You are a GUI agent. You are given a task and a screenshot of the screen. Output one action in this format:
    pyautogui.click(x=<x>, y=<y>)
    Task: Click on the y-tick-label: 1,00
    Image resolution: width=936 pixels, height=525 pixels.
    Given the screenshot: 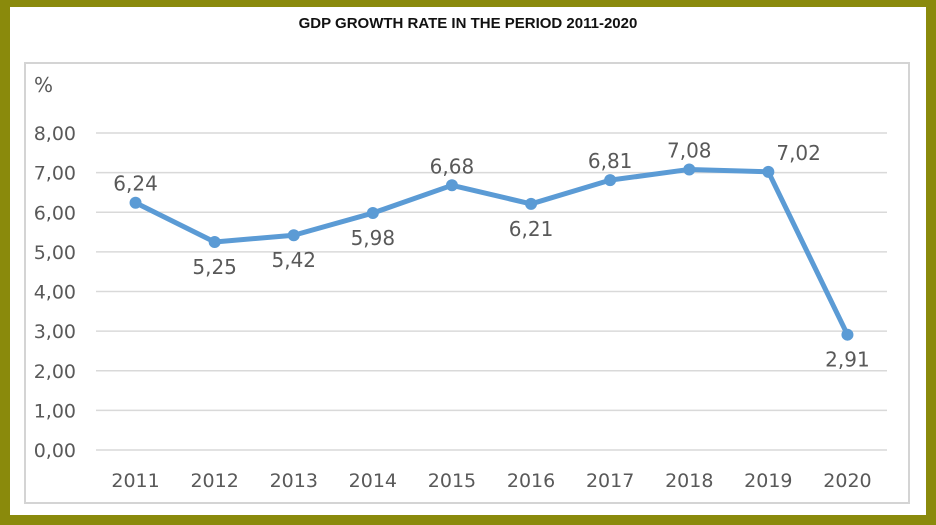 What is the action you would take?
    pyautogui.click(x=55, y=411)
    